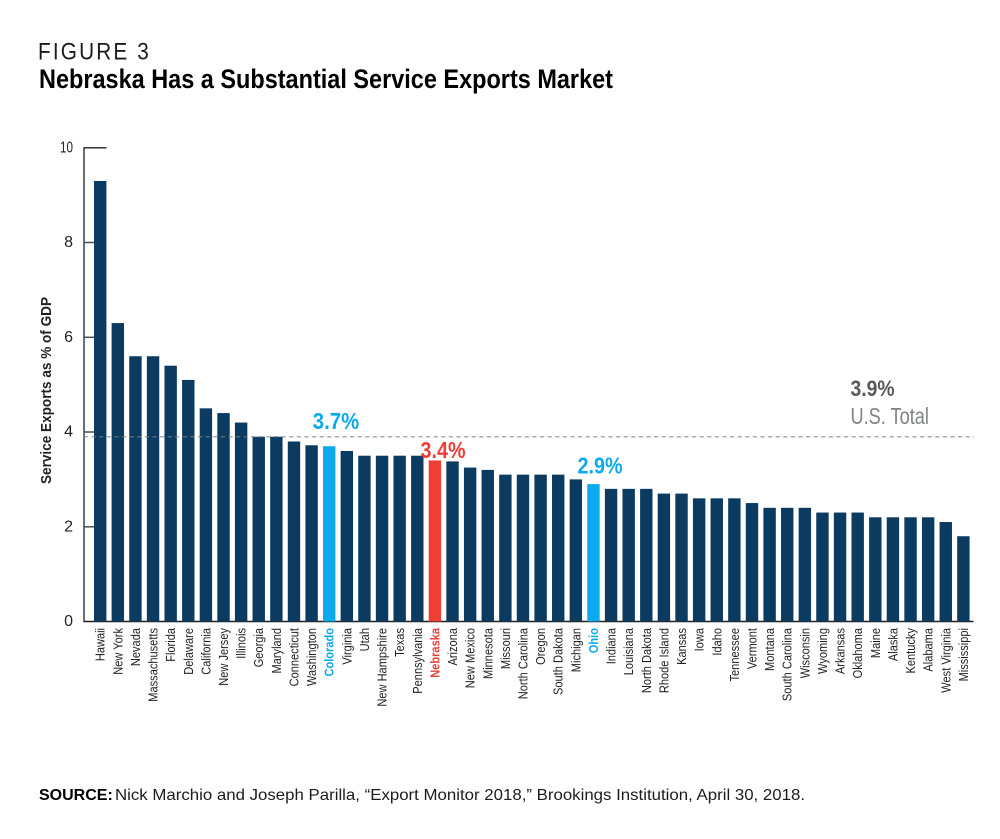 The height and width of the screenshot is (839, 1000). I want to click on svg-text: New Jersey, so click(223, 657).